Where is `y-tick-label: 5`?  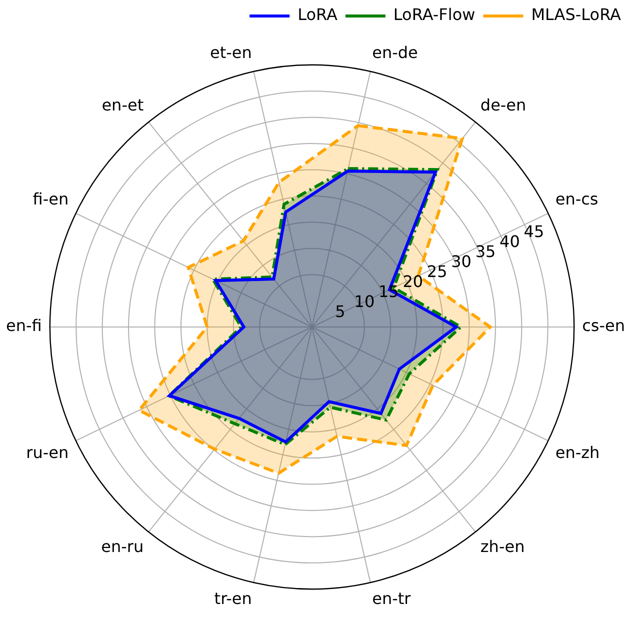 y-tick-label: 5 is located at coordinates (340, 312).